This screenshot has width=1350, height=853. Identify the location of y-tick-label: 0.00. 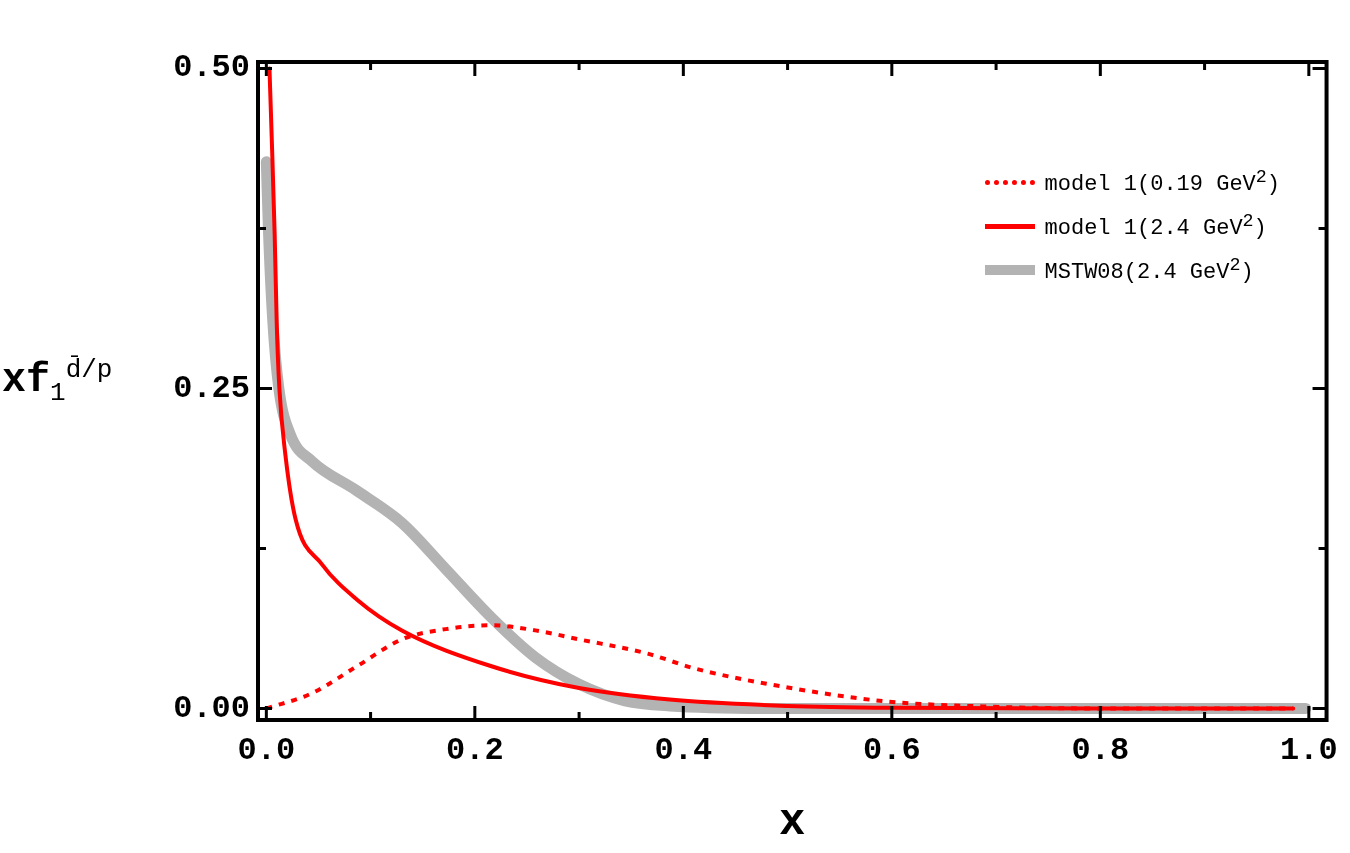
(211, 708).